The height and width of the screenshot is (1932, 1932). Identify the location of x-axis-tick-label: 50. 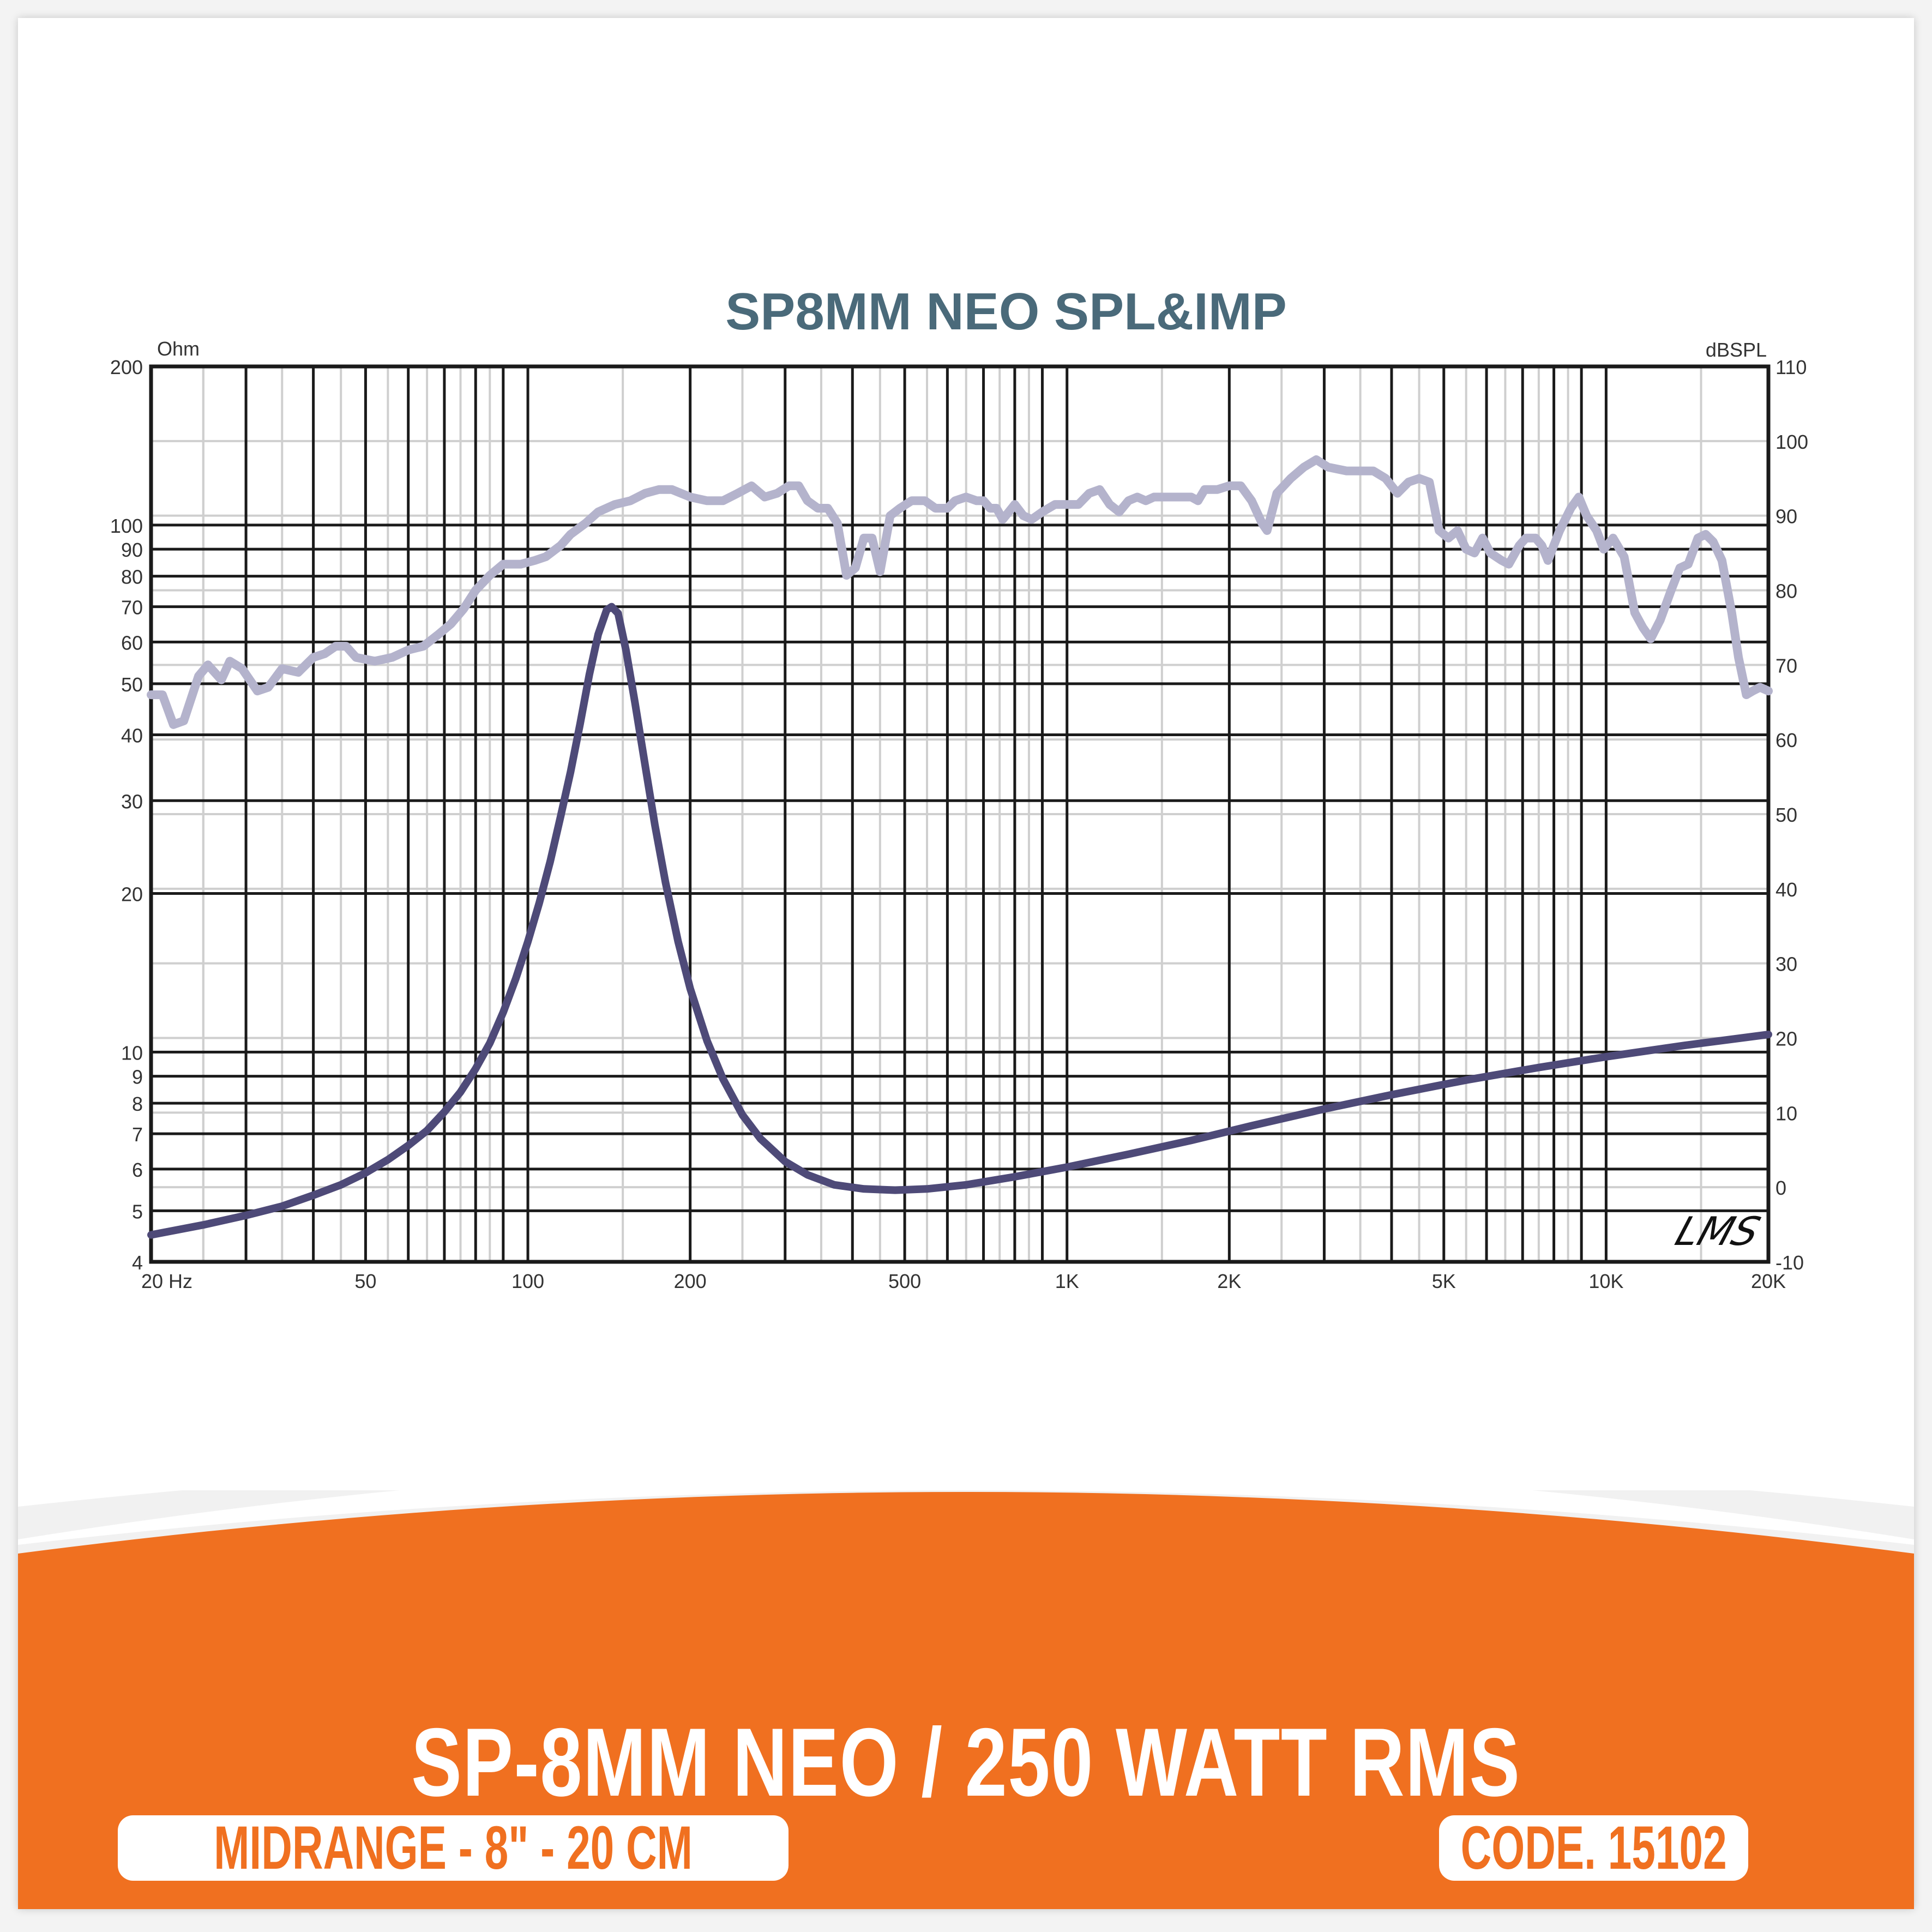
(365, 1281).